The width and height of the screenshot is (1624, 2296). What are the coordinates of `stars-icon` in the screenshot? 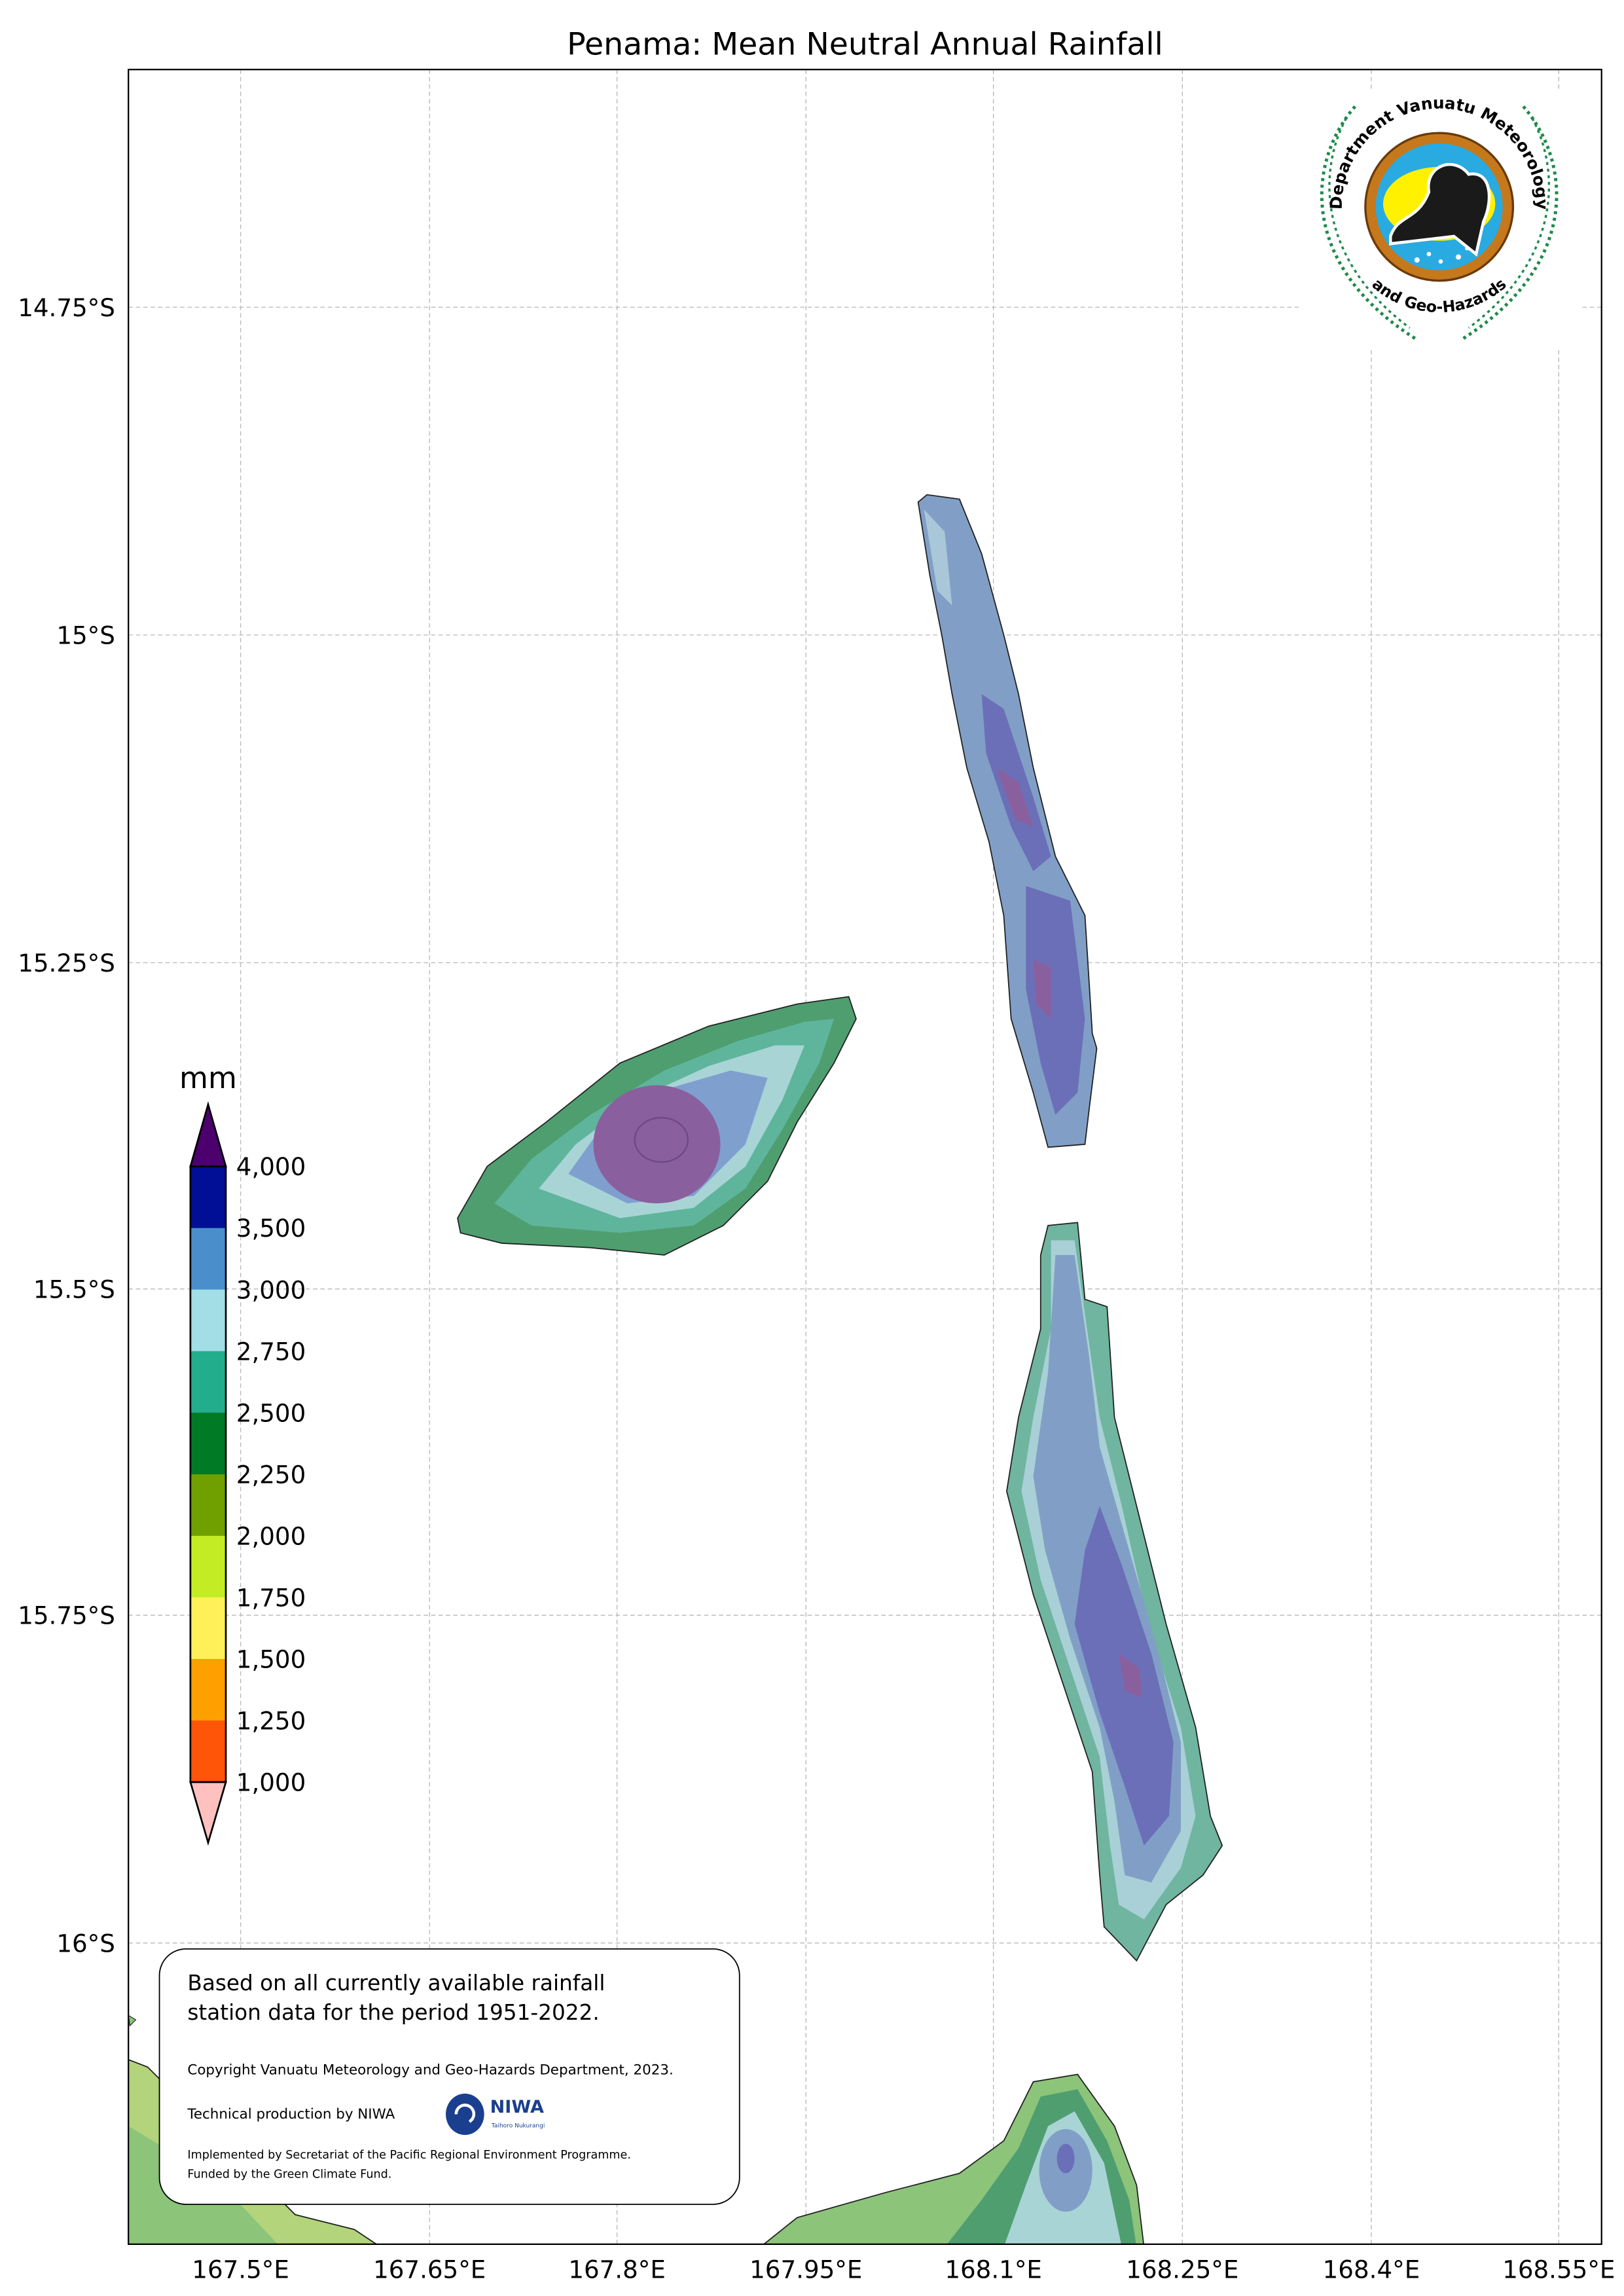 It's located at (1442, 255).